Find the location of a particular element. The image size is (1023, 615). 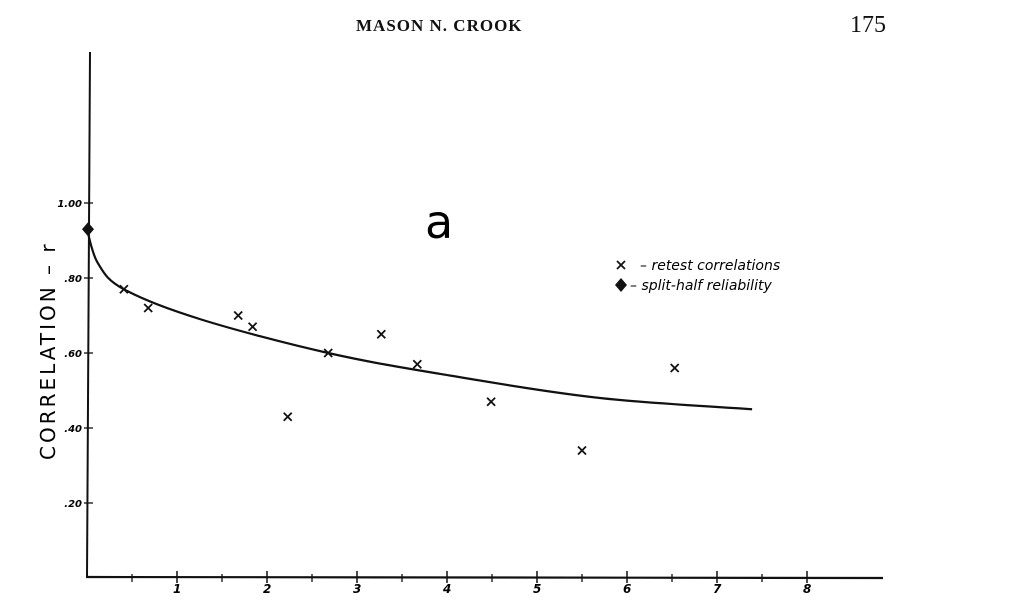

y-tick-label: .60 is located at coordinates (73, 354).